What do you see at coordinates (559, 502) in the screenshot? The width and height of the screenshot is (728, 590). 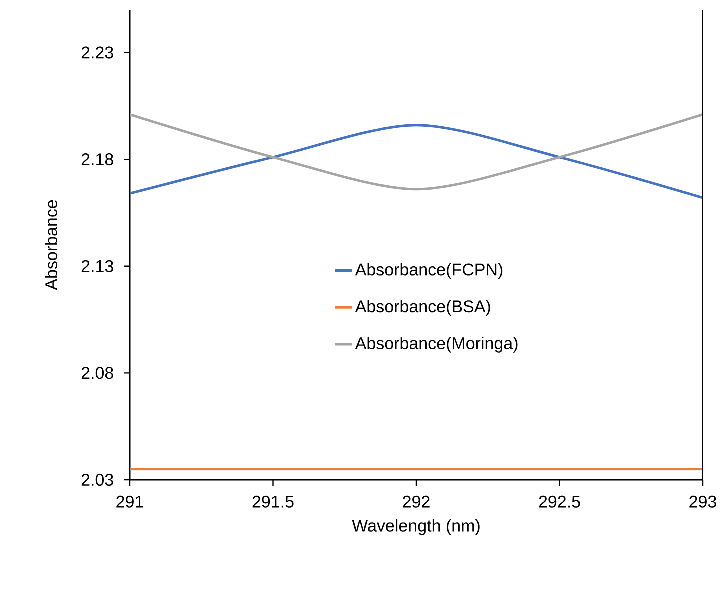 I see `x-tick-label: 292.5` at bounding box center [559, 502].